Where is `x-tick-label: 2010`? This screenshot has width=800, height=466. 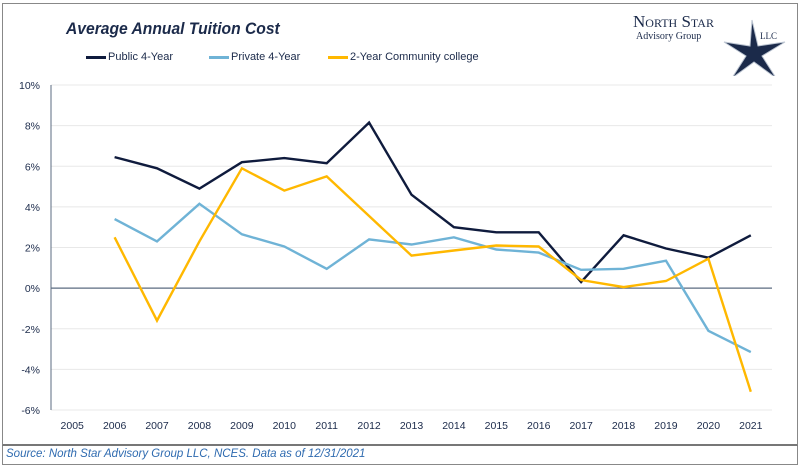 x-tick-label: 2010 is located at coordinates (285, 426).